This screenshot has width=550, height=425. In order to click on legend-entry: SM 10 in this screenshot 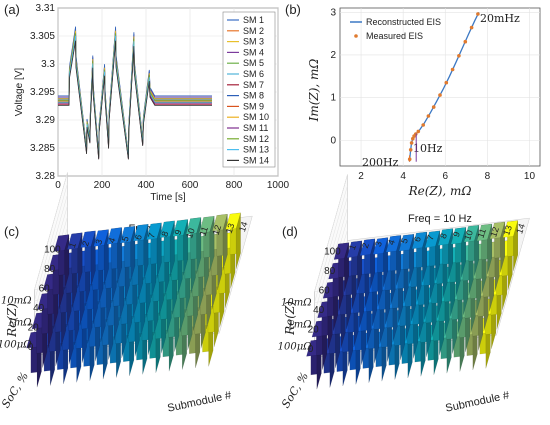, I will do `click(256, 117)`.